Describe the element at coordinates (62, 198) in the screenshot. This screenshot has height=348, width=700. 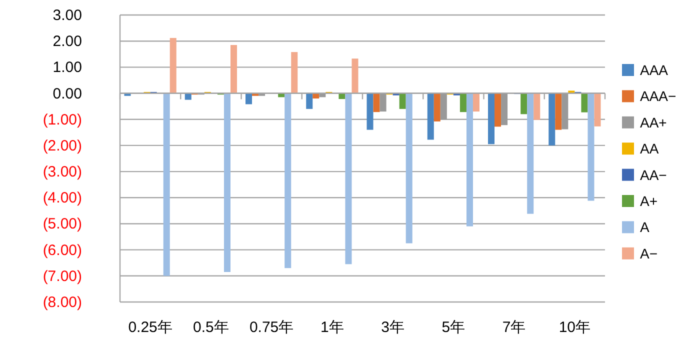
I see `y-tick-label: (4.00)` at that location.